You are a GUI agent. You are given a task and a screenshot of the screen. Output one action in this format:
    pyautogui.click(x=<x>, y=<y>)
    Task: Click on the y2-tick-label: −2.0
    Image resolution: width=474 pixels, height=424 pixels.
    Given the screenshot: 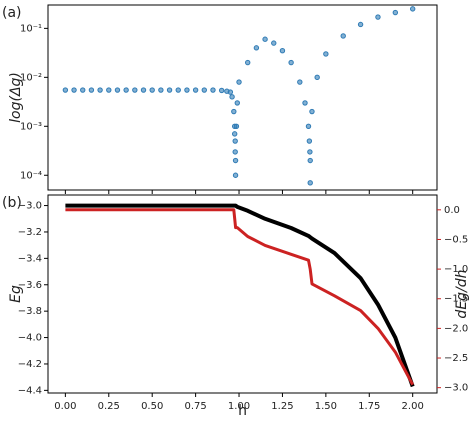 What is the action you would take?
    pyautogui.click(x=456, y=328)
    